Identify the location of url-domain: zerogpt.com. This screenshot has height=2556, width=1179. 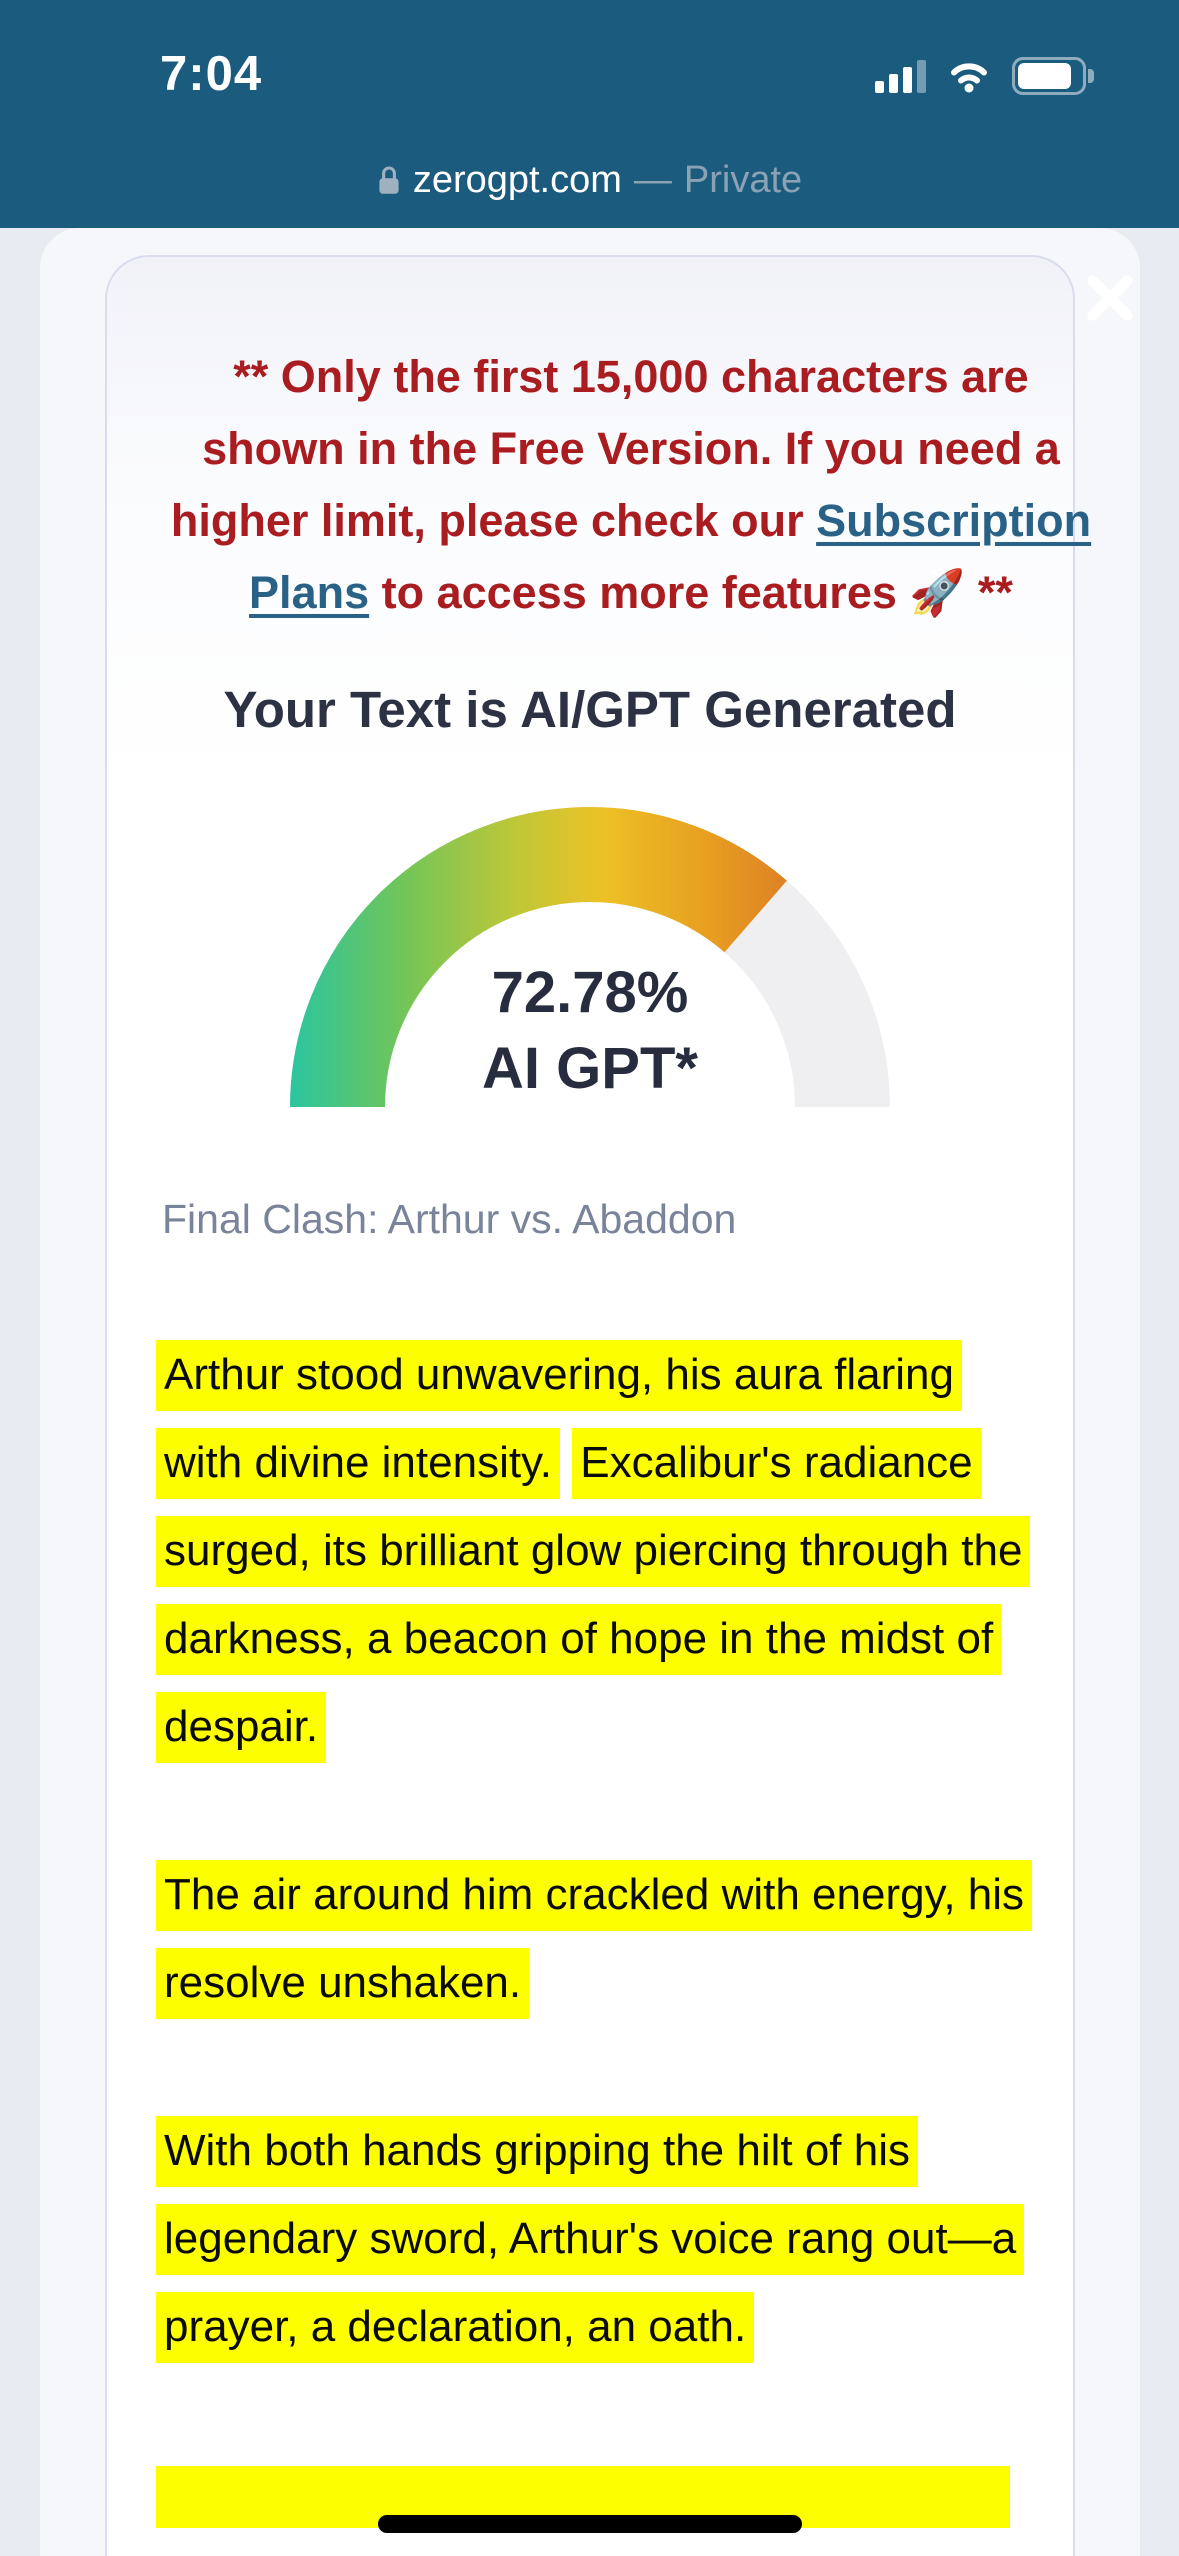
(517, 179).